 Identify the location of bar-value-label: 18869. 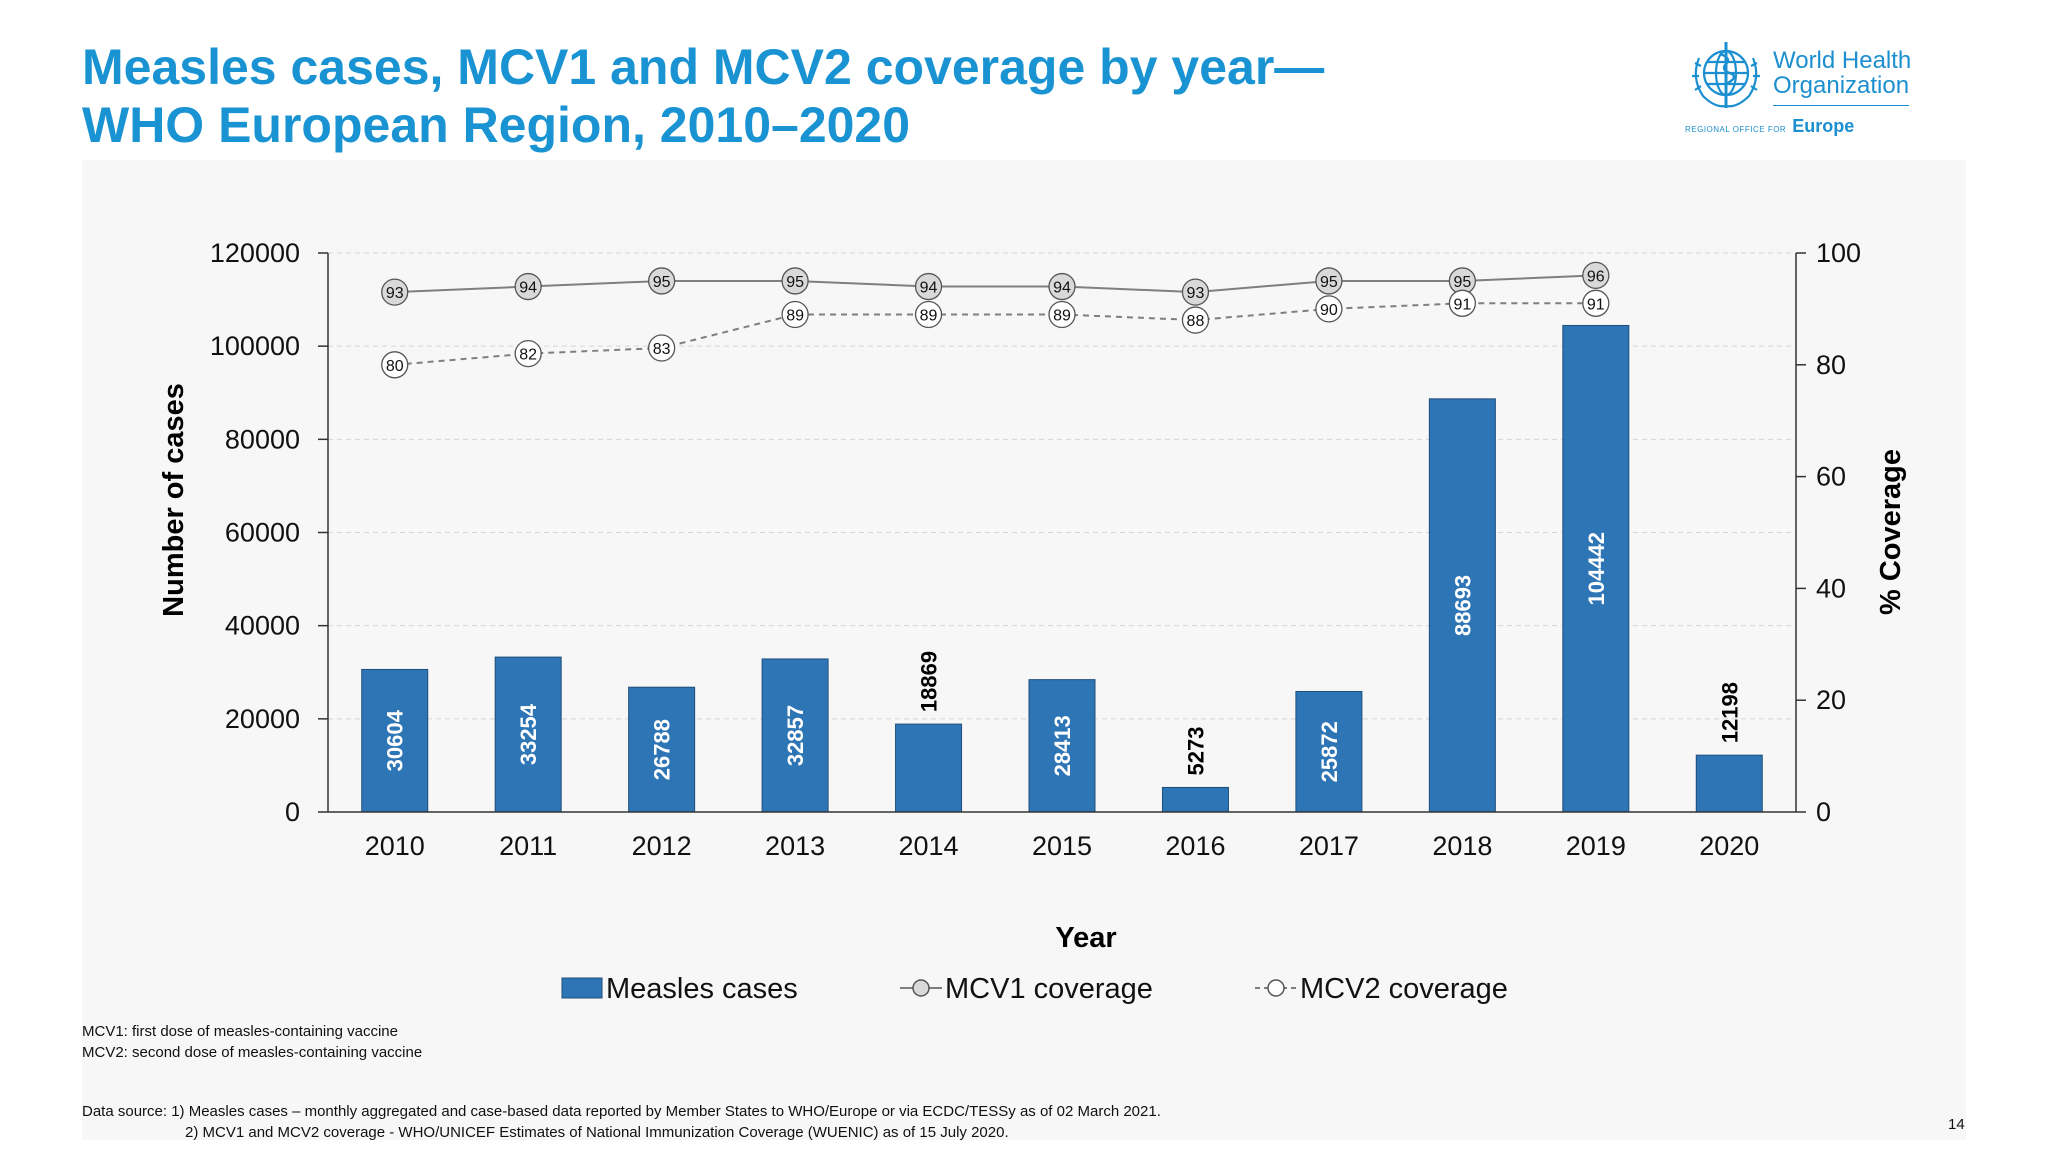
(929, 681).